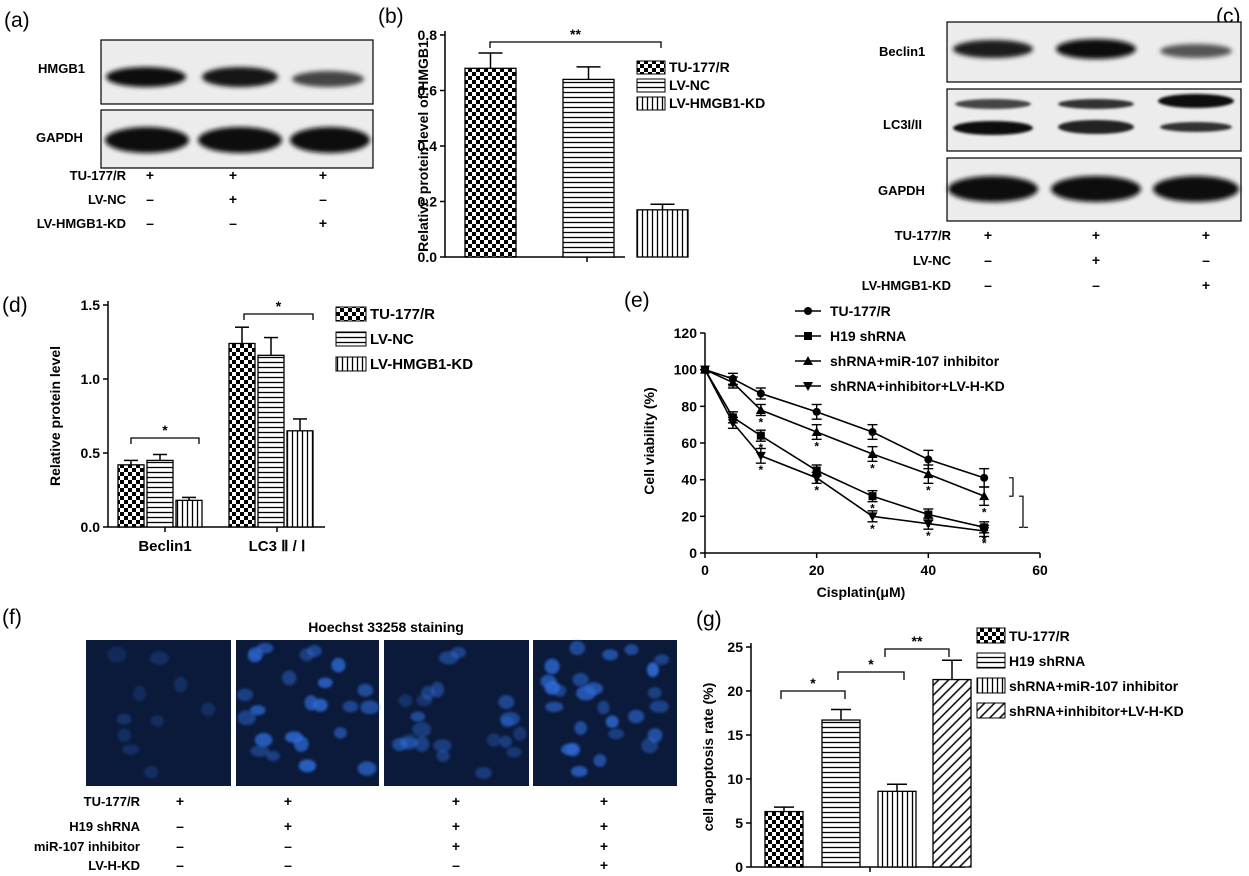 This screenshot has height=876, width=1249. Describe the element at coordinates (917, 641) in the screenshot. I see `significance-label: **` at that location.